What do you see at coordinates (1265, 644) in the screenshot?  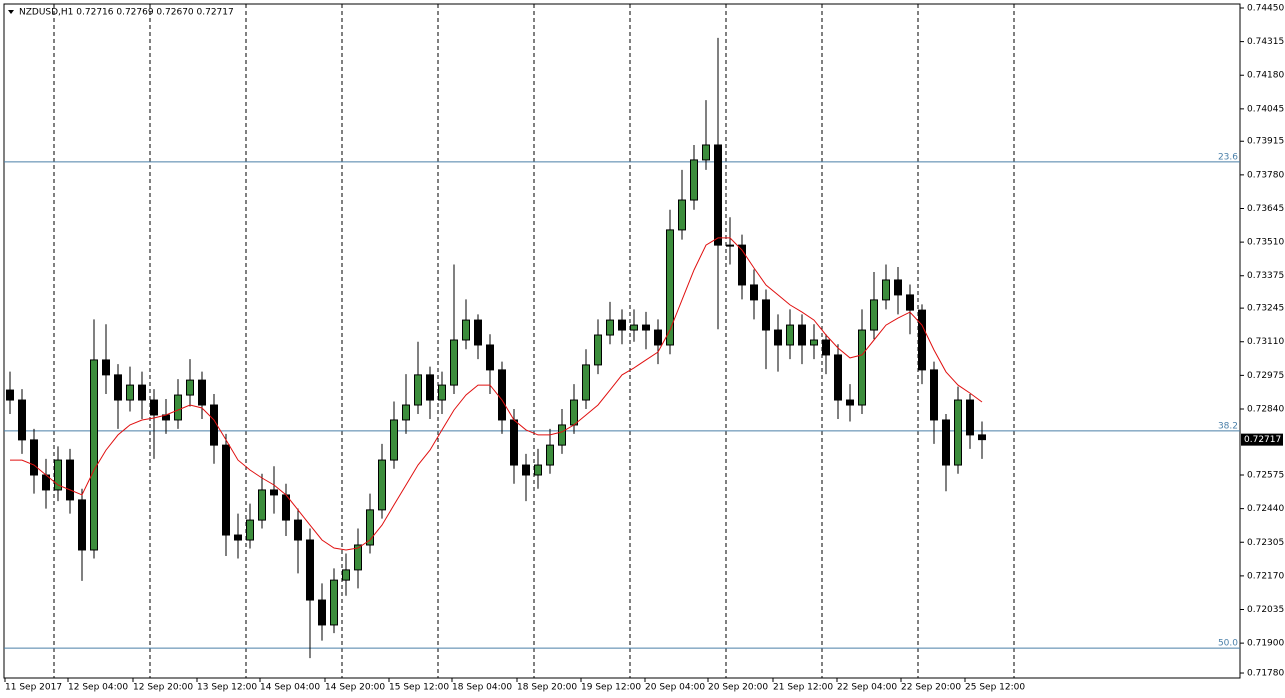 I see `y-tick-label: 0.71900` at bounding box center [1265, 644].